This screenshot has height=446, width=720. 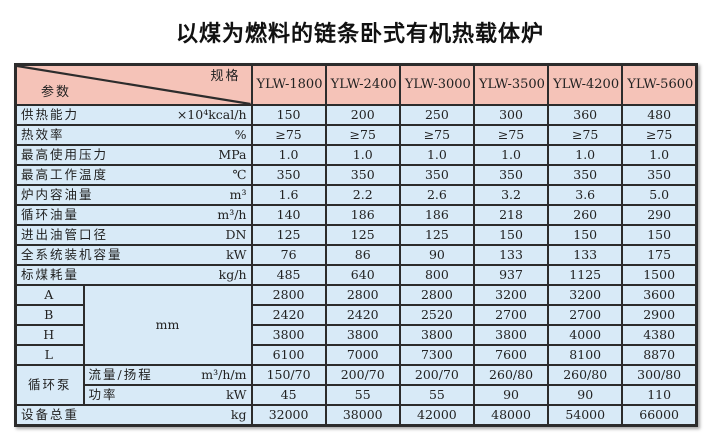 I want to click on value-cell: 250, so click(x=436, y=115).